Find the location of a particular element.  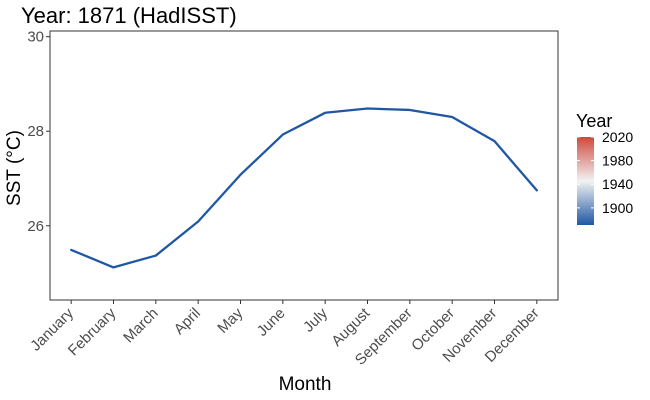

y-tick-label: 28 is located at coordinates (35, 131).